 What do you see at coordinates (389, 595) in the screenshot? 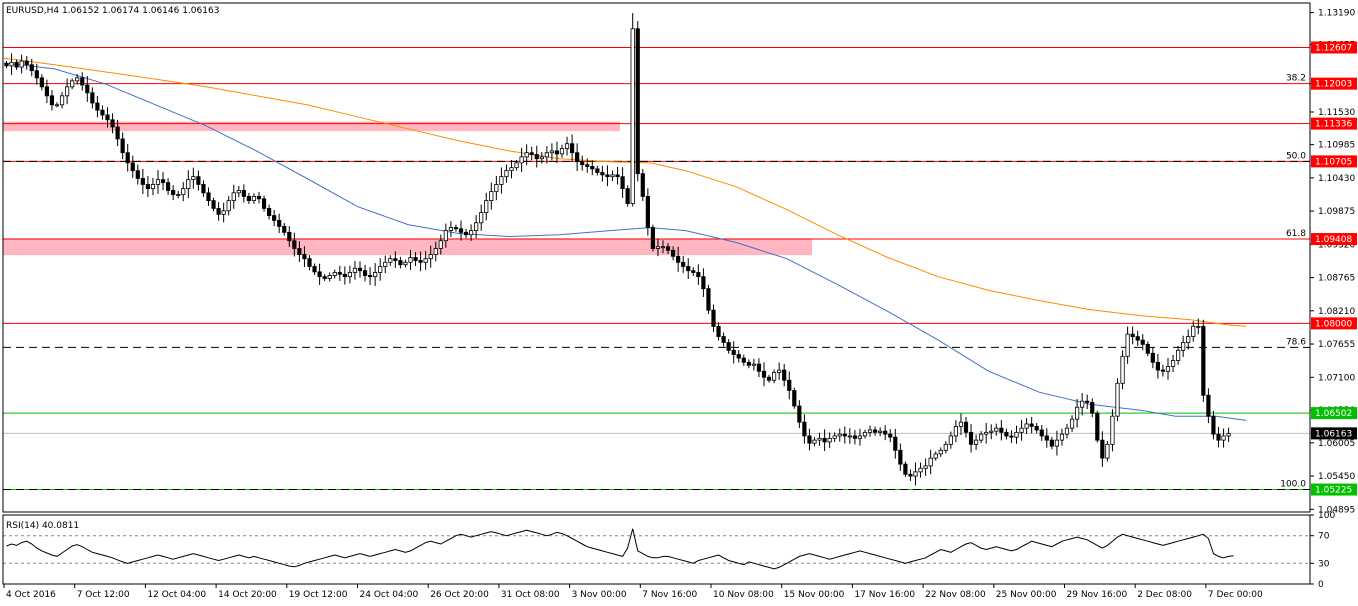
I see `time-tick-label: 24 Oct 04:00` at bounding box center [389, 595].